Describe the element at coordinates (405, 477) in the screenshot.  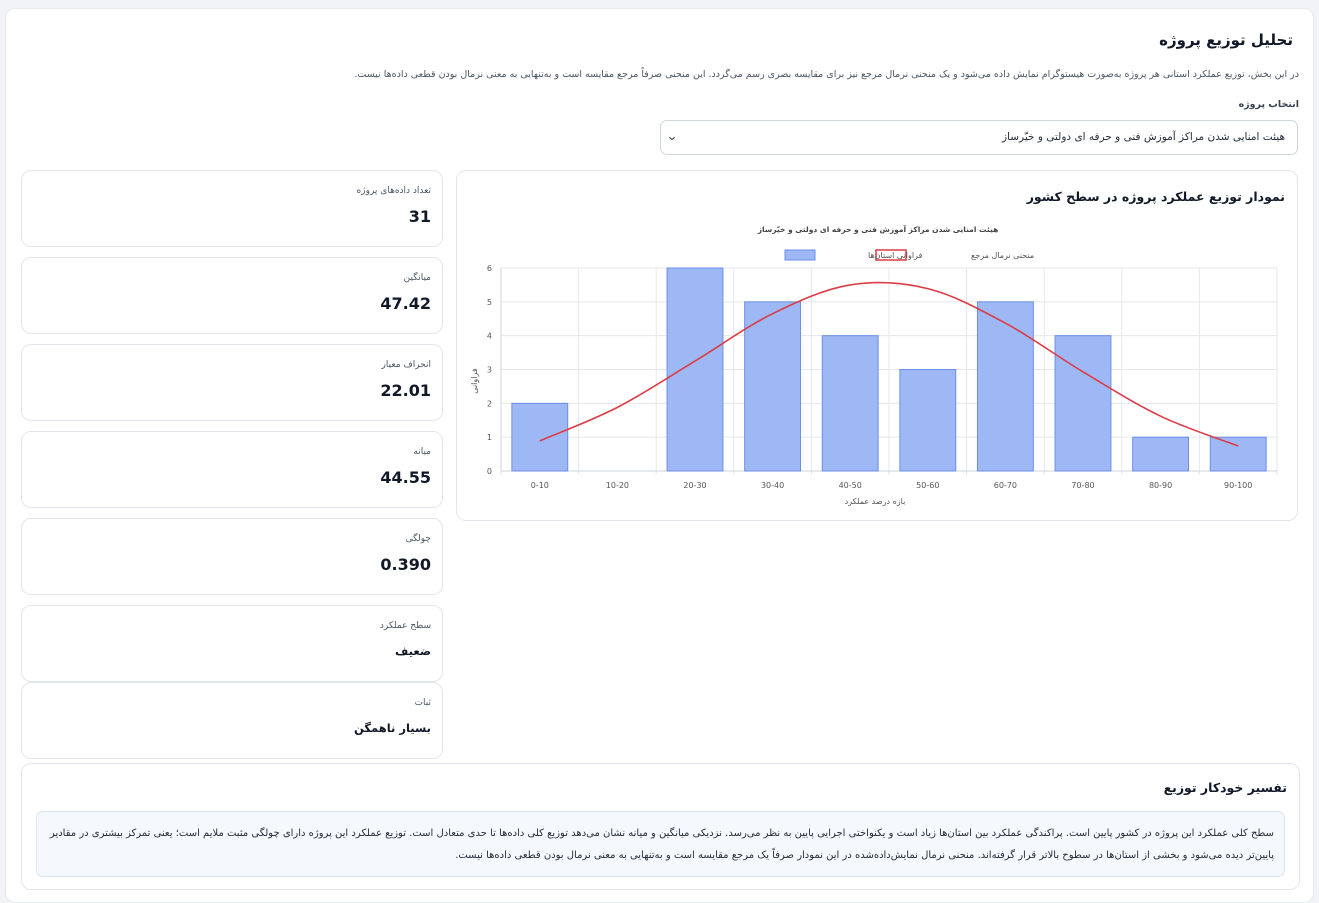
I see `stat-value: 44.55` at that location.